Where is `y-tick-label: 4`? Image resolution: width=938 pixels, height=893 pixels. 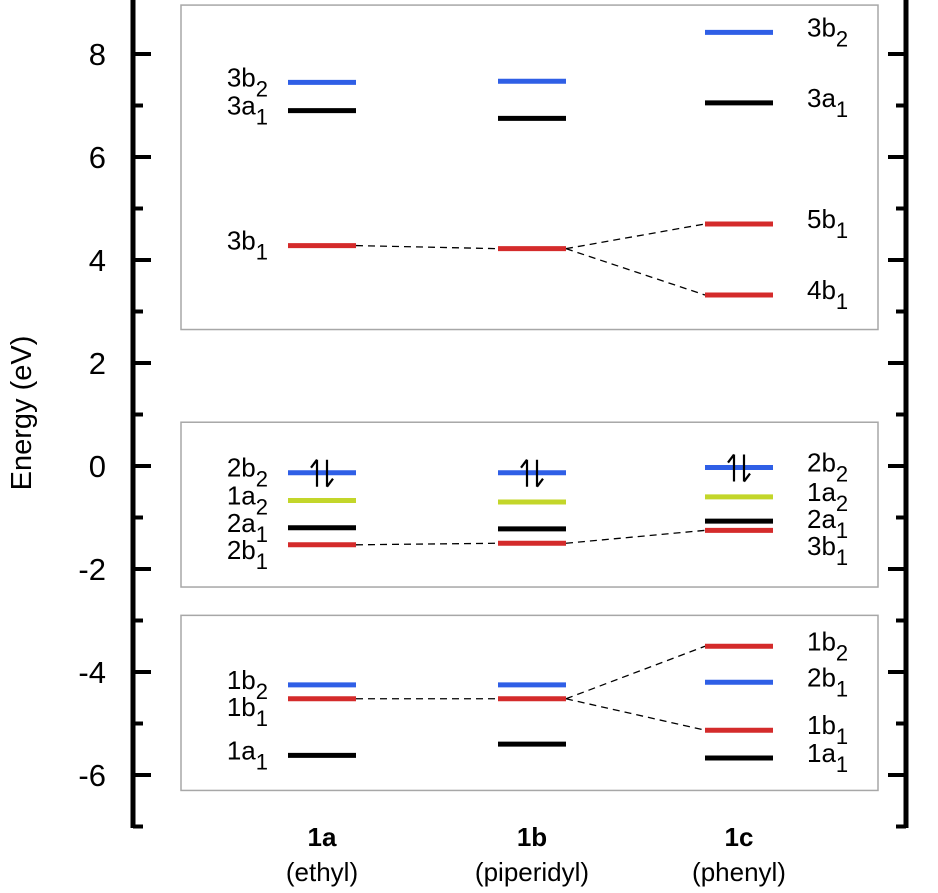 y-tick-label: 4 is located at coordinates (97, 260).